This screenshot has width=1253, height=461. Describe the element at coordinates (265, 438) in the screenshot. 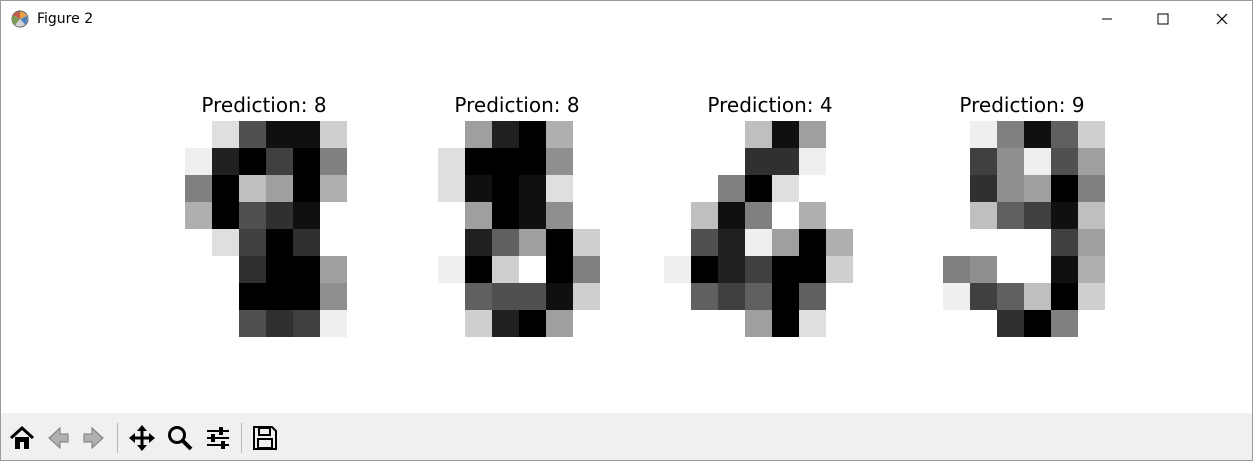

I see `save-button` at that location.